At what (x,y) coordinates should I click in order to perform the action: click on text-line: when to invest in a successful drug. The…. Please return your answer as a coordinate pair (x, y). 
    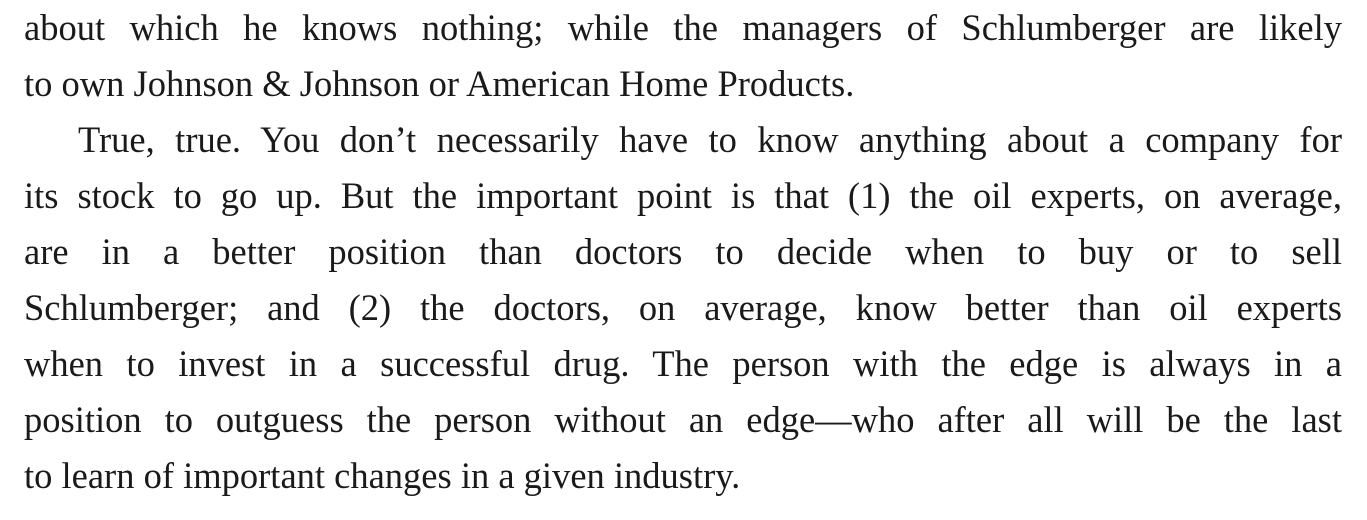
    Looking at the image, I should click on (683, 363).